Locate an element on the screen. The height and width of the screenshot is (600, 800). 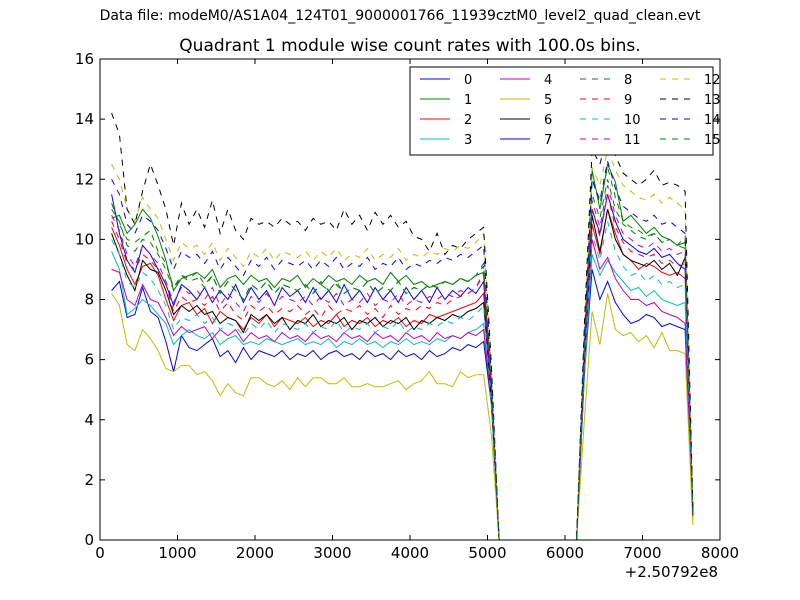
legend-label-12: 12 is located at coordinates (712, 80).